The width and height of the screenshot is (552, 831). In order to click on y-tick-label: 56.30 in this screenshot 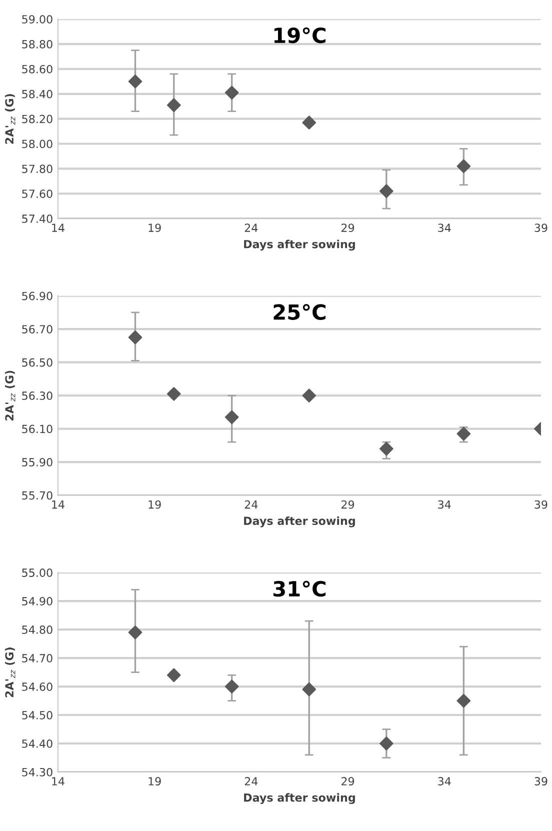, I will do `click(37, 396)`.